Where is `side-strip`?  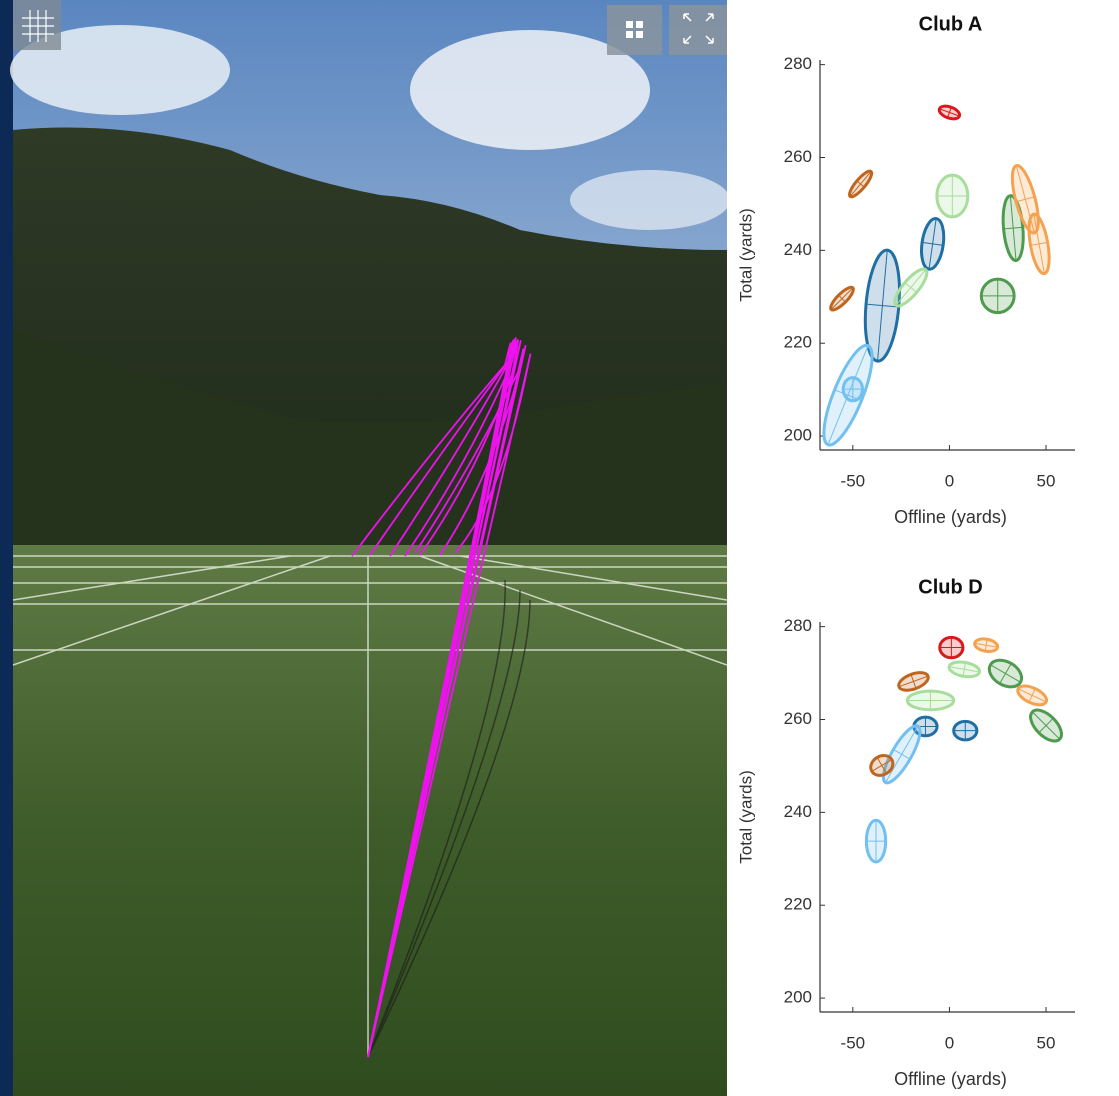 side-strip is located at coordinates (6, 548).